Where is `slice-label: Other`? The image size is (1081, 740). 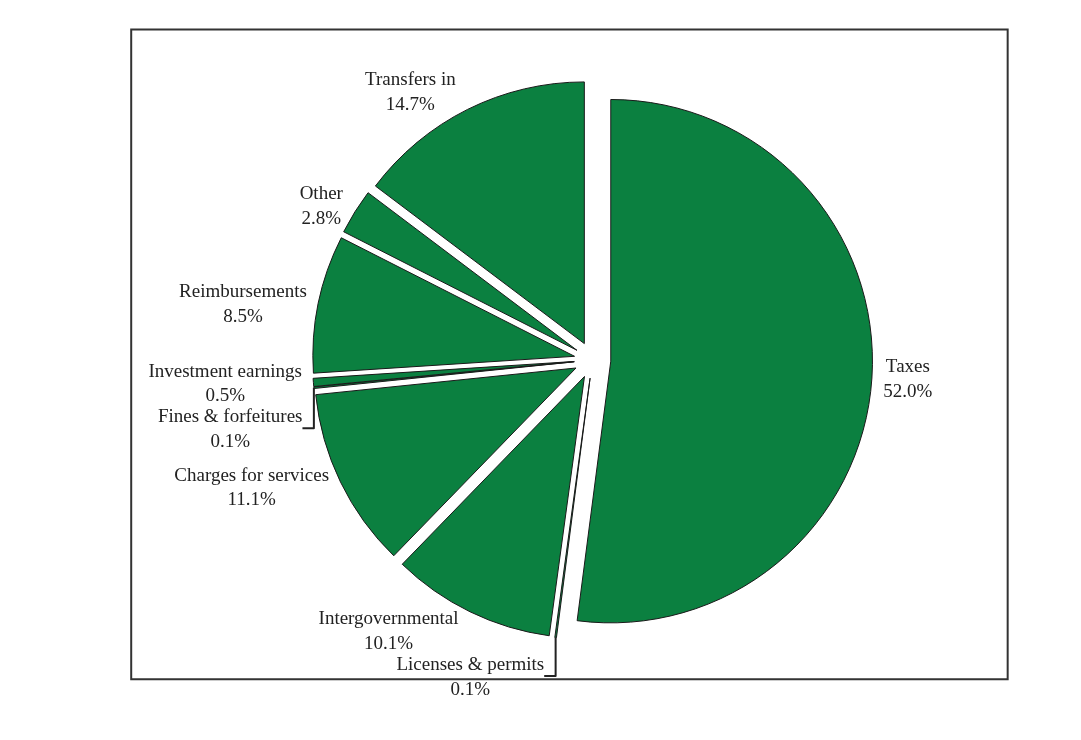
slice-label: Other is located at coordinates (321, 193).